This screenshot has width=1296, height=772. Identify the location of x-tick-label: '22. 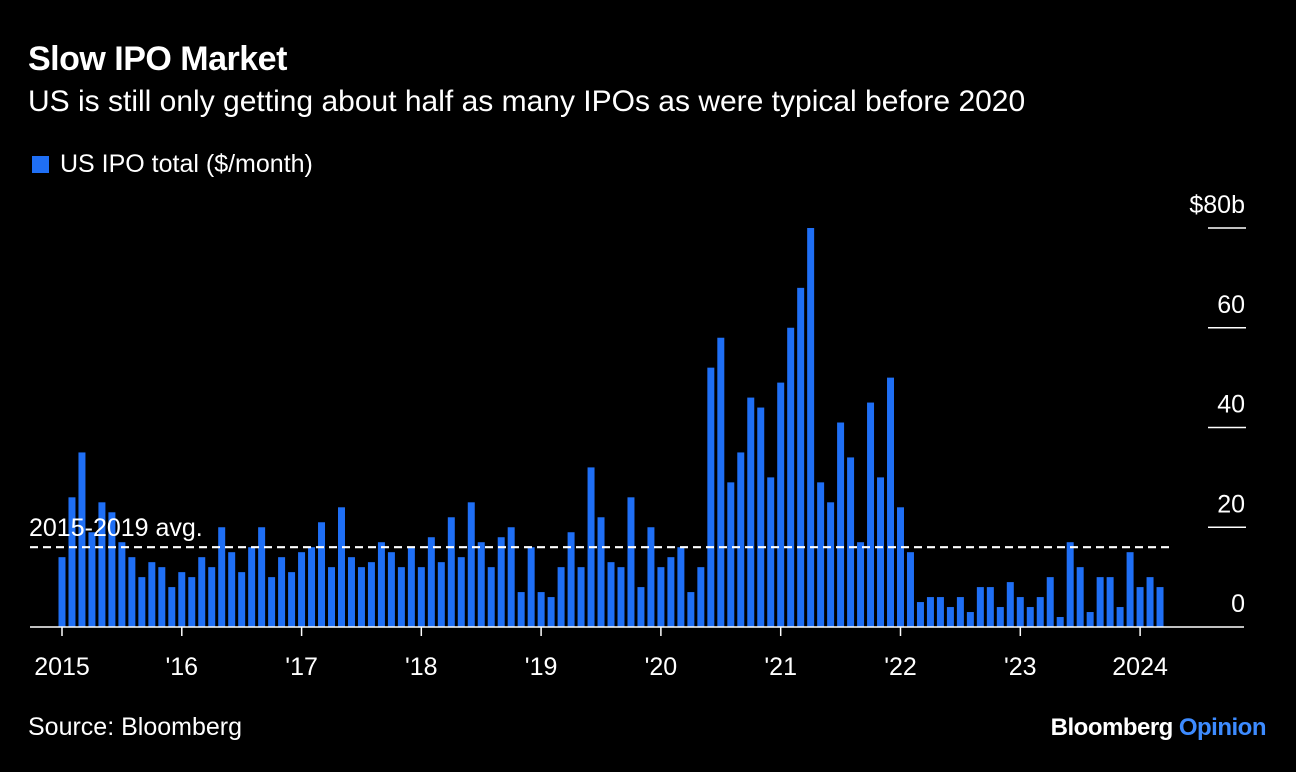
(900, 667).